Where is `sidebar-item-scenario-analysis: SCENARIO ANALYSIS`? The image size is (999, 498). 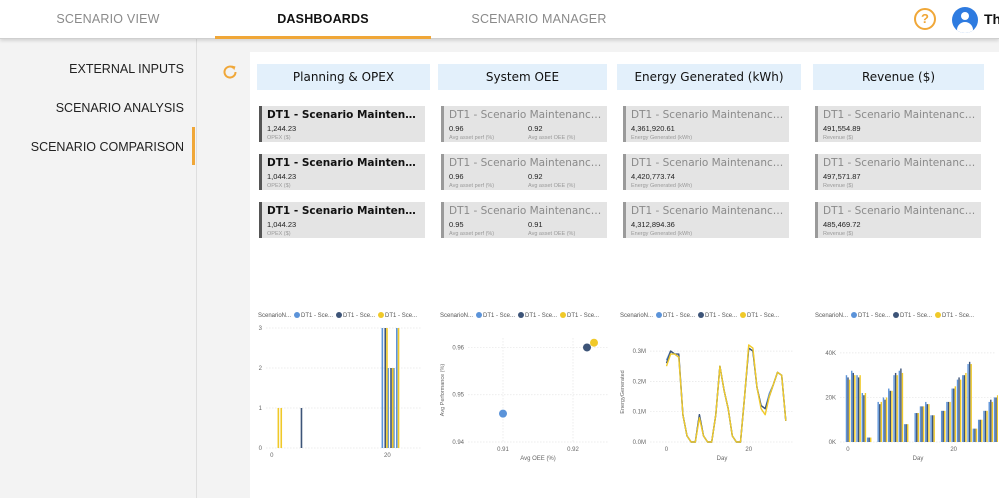
sidebar-item-scenario-analysis: SCENARIO ANALYSIS is located at coordinates (119, 108).